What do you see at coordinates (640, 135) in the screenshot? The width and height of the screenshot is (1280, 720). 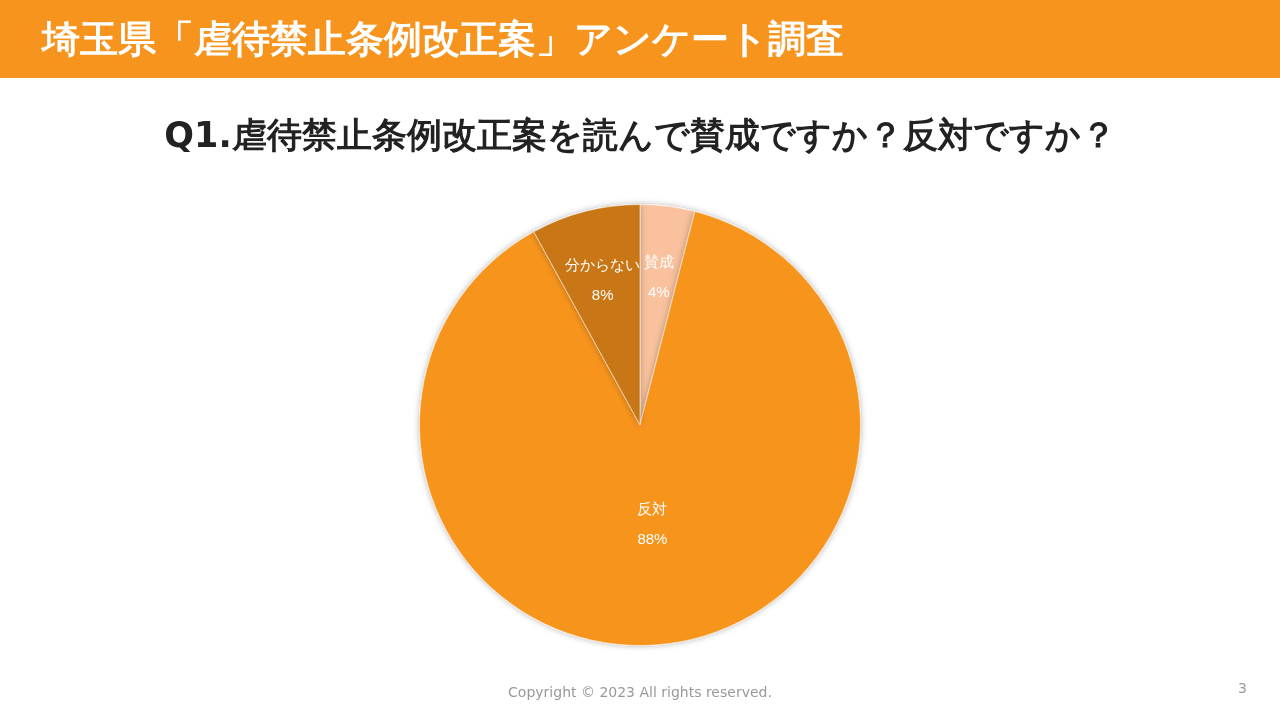 I see `chart-subtitle: Q1.虐待禁止条例改正案を読んで賛成ですか？反対ですか？` at bounding box center [640, 135].